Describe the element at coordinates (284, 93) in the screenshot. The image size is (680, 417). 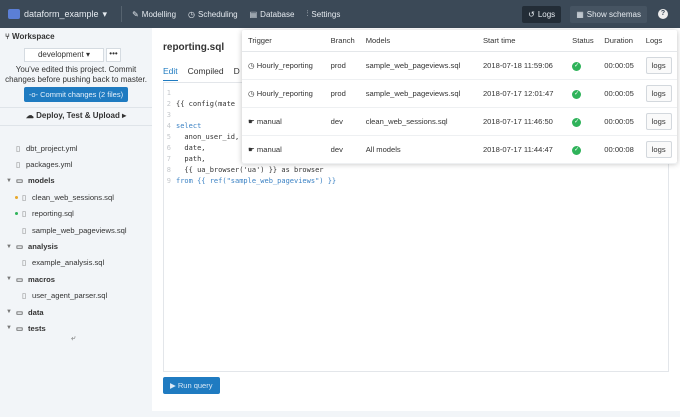
I see `trigger: Hourly_reporting` at that location.